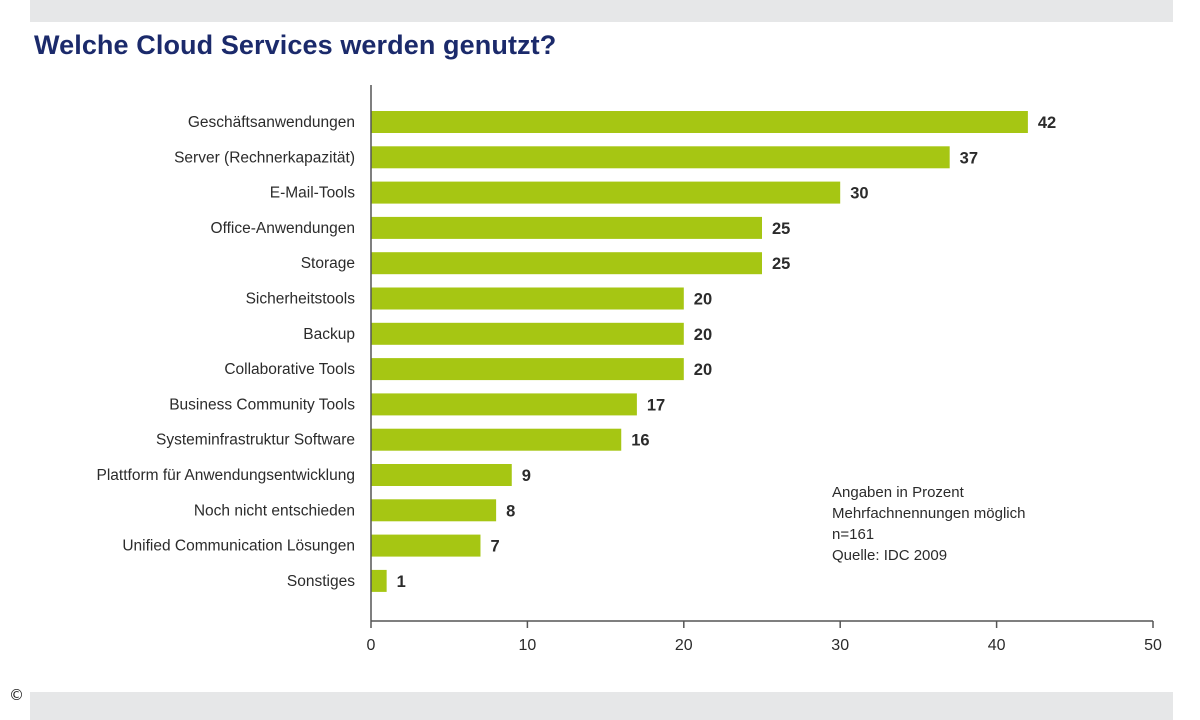 The image size is (1200, 720). I want to click on category-label: E-Mail-Tools, so click(313, 193).